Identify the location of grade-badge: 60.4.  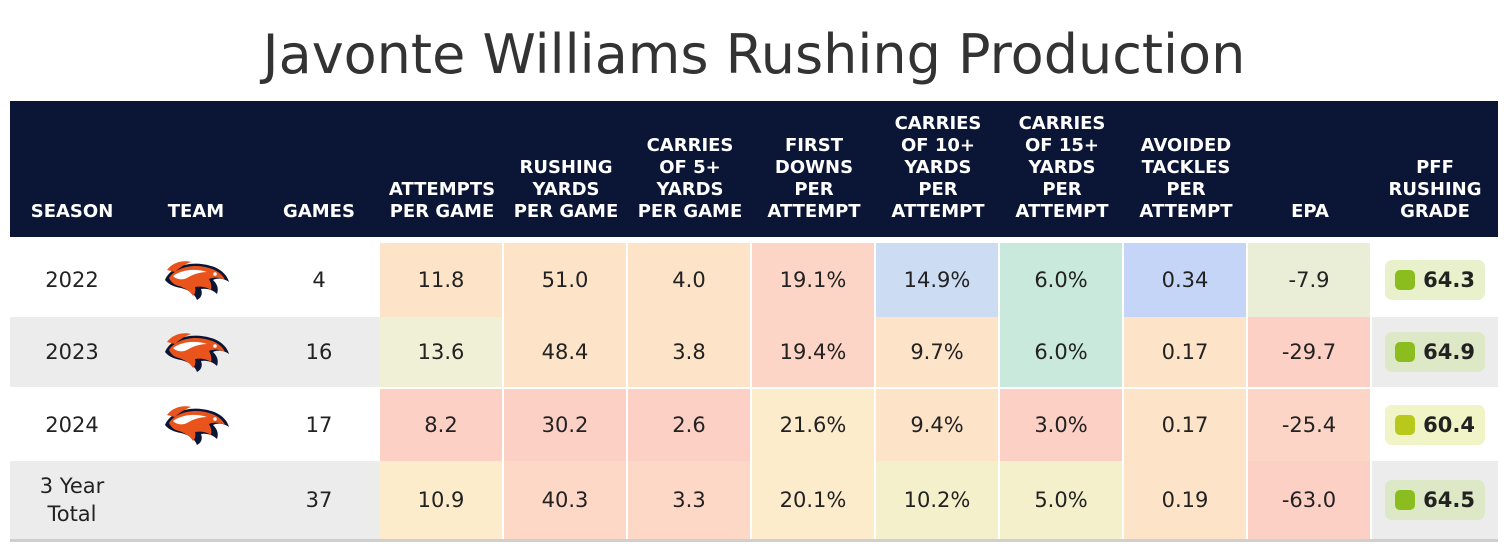
(1435, 425).